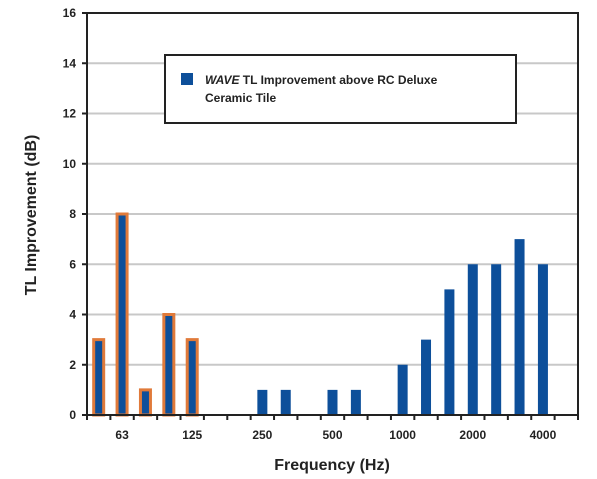 The image size is (597, 479). Describe the element at coordinates (543, 435) in the screenshot. I see `x-tick-label-4000: 4000` at that location.